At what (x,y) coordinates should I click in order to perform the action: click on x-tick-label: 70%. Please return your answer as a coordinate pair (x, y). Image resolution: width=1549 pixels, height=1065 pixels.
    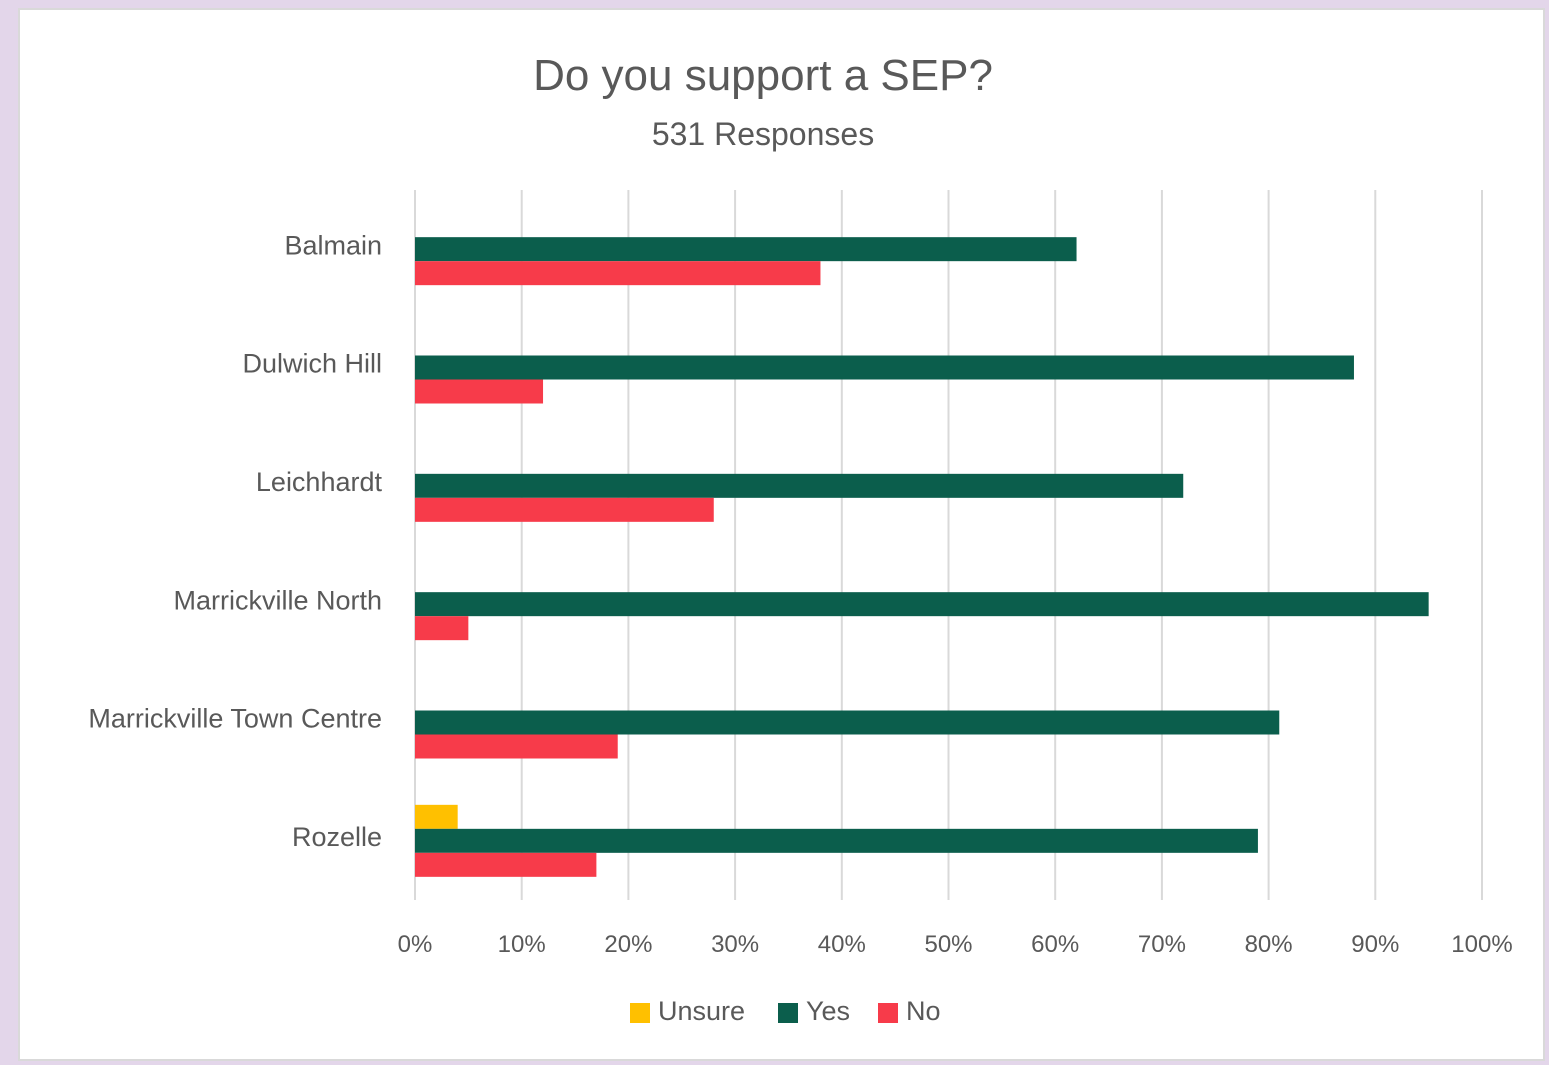
    Looking at the image, I should click on (1162, 944).